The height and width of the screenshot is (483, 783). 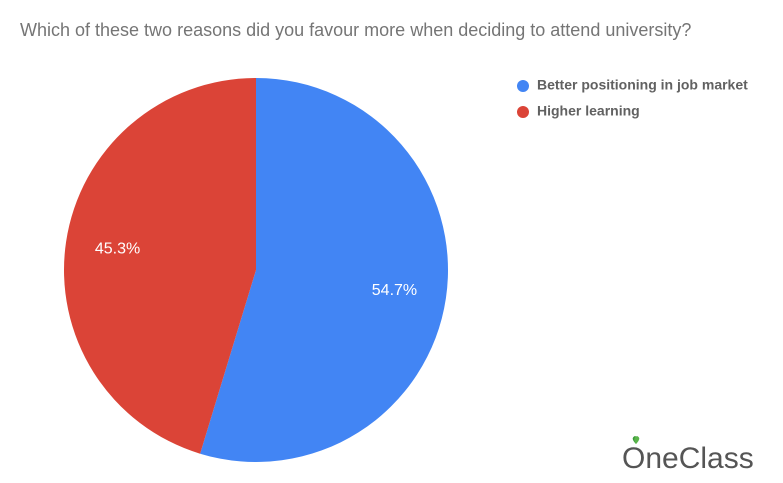 I want to click on legend-label: Better positioning in job market, so click(x=642, y=85).